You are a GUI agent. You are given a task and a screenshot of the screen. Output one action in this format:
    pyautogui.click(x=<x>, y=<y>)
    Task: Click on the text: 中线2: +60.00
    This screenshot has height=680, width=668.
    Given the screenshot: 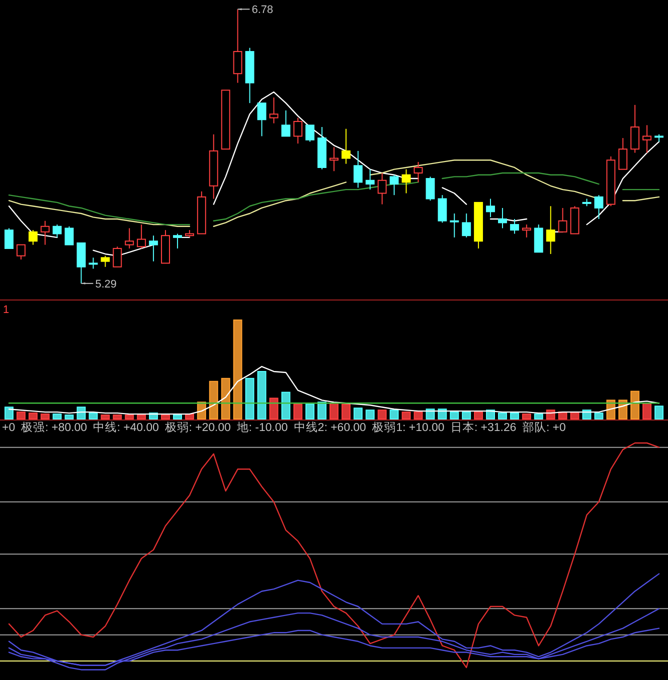 What is the action you would take?
    pyautogui.click(x=330, y=427)
    